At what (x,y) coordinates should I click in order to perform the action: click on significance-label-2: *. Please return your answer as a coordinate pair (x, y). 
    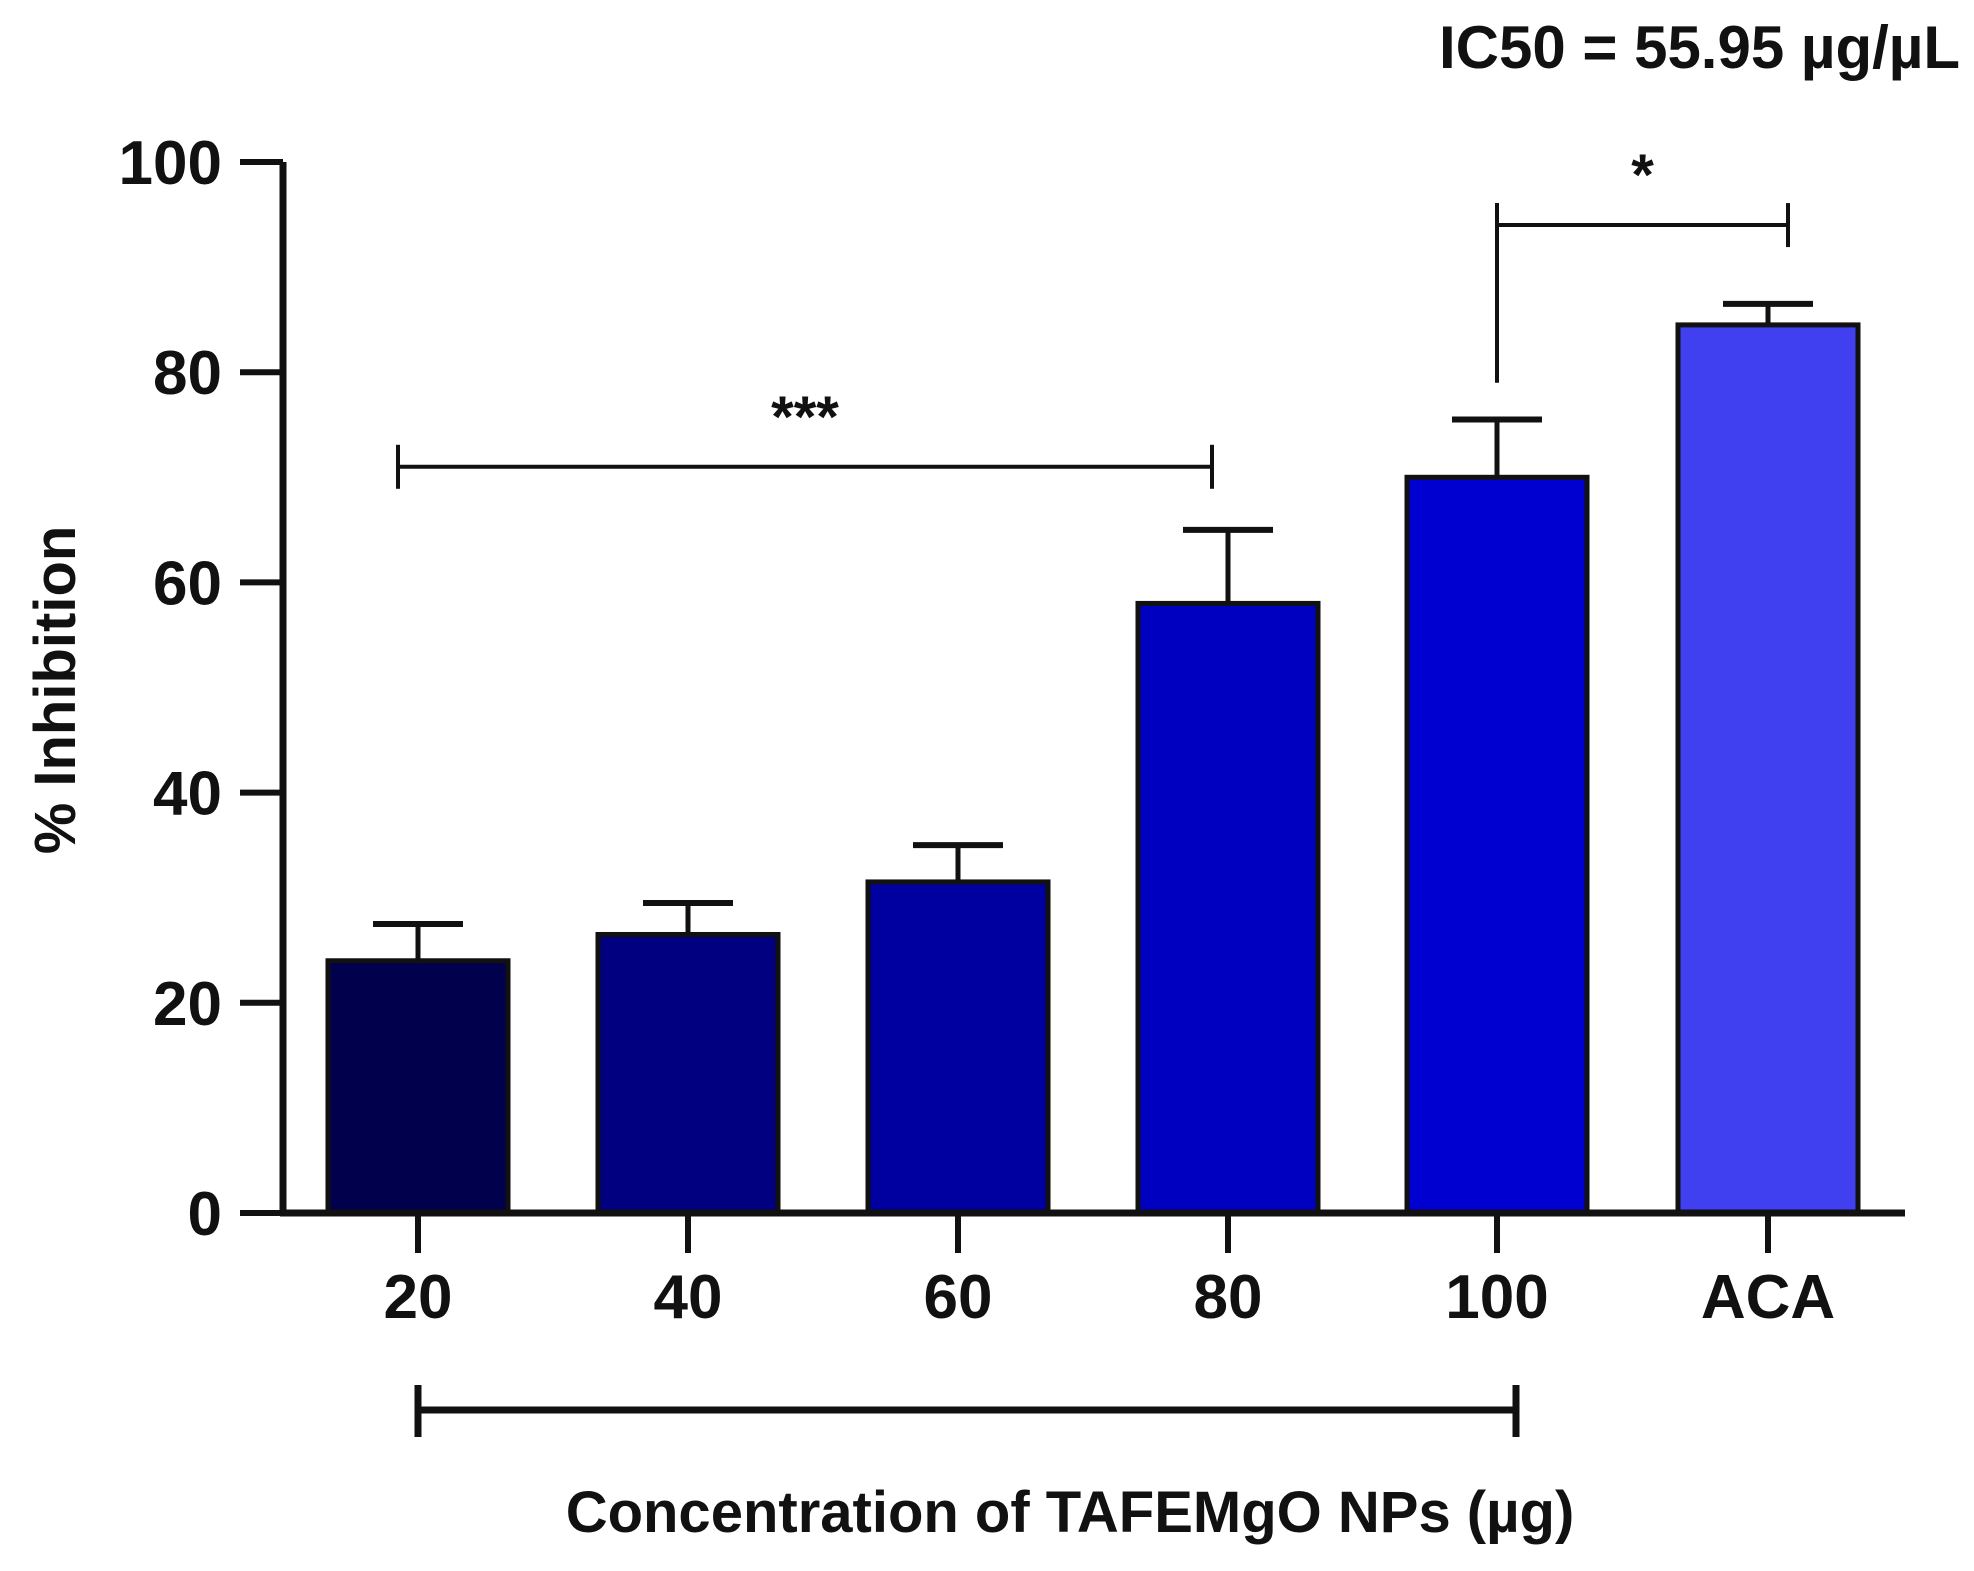
    Looking at the image, I should click on (1642, 175).